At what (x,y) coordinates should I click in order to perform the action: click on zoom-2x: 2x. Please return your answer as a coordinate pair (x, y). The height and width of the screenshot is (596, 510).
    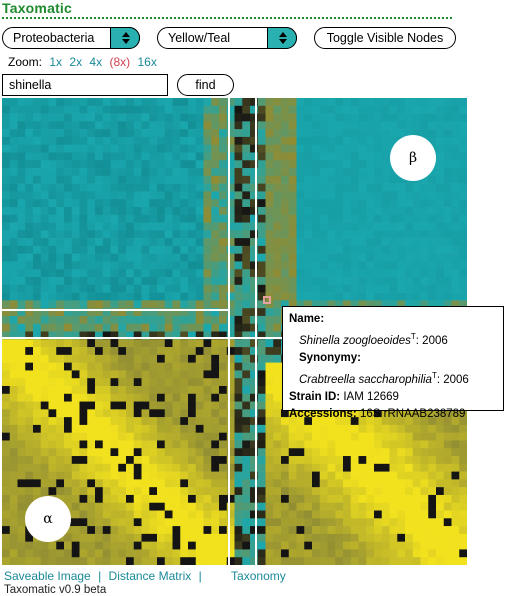
    Looking at the image, I should click on (76, 62).